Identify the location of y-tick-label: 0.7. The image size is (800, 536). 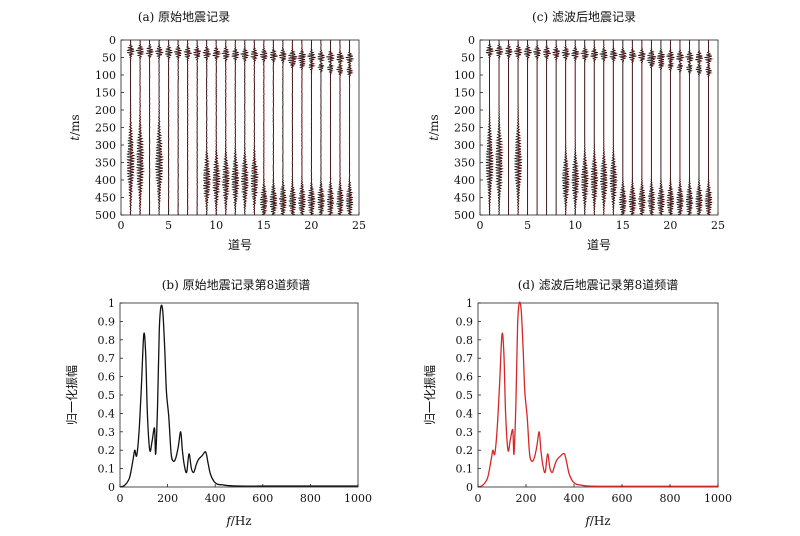
(107, 358).